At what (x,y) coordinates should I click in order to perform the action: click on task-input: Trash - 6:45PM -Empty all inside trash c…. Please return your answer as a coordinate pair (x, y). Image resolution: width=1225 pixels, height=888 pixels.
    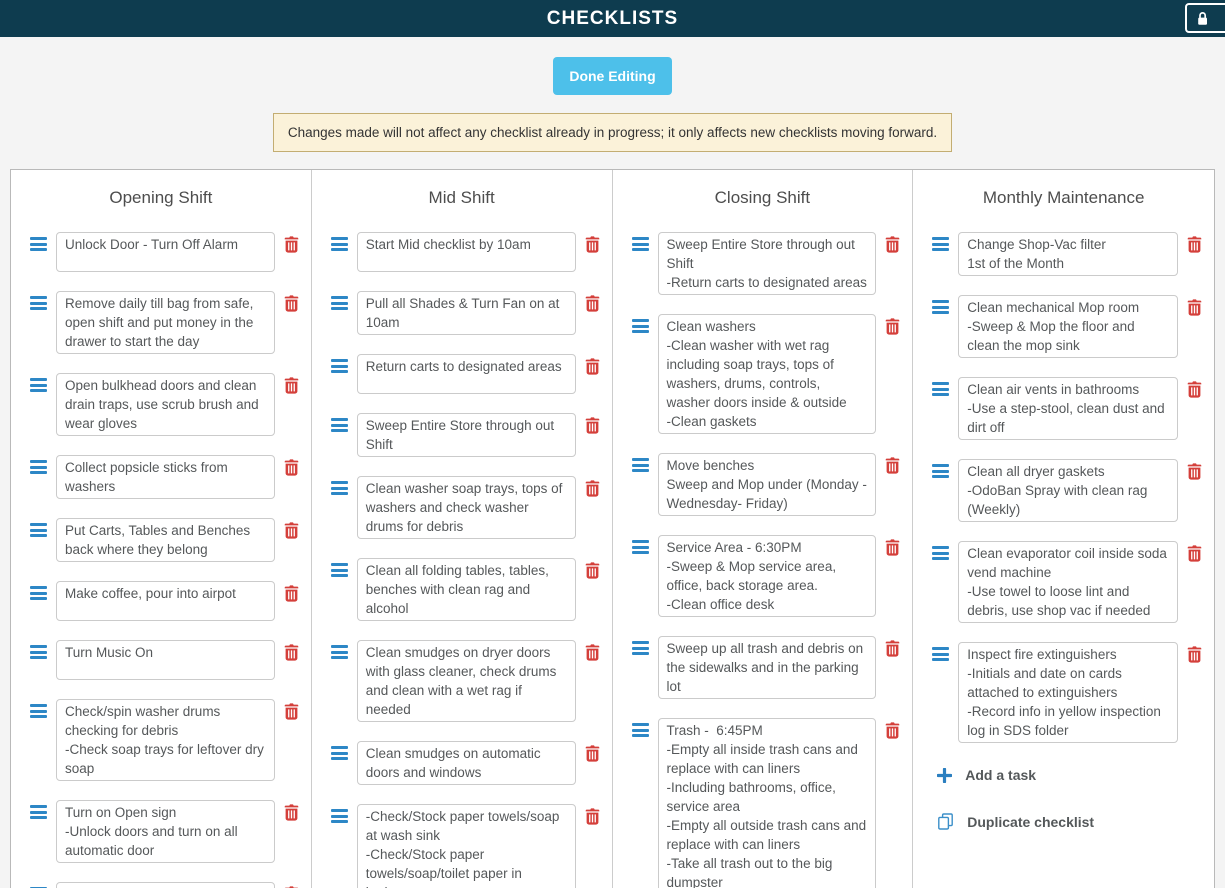
    Looking at the image, I should click on (767, 803).